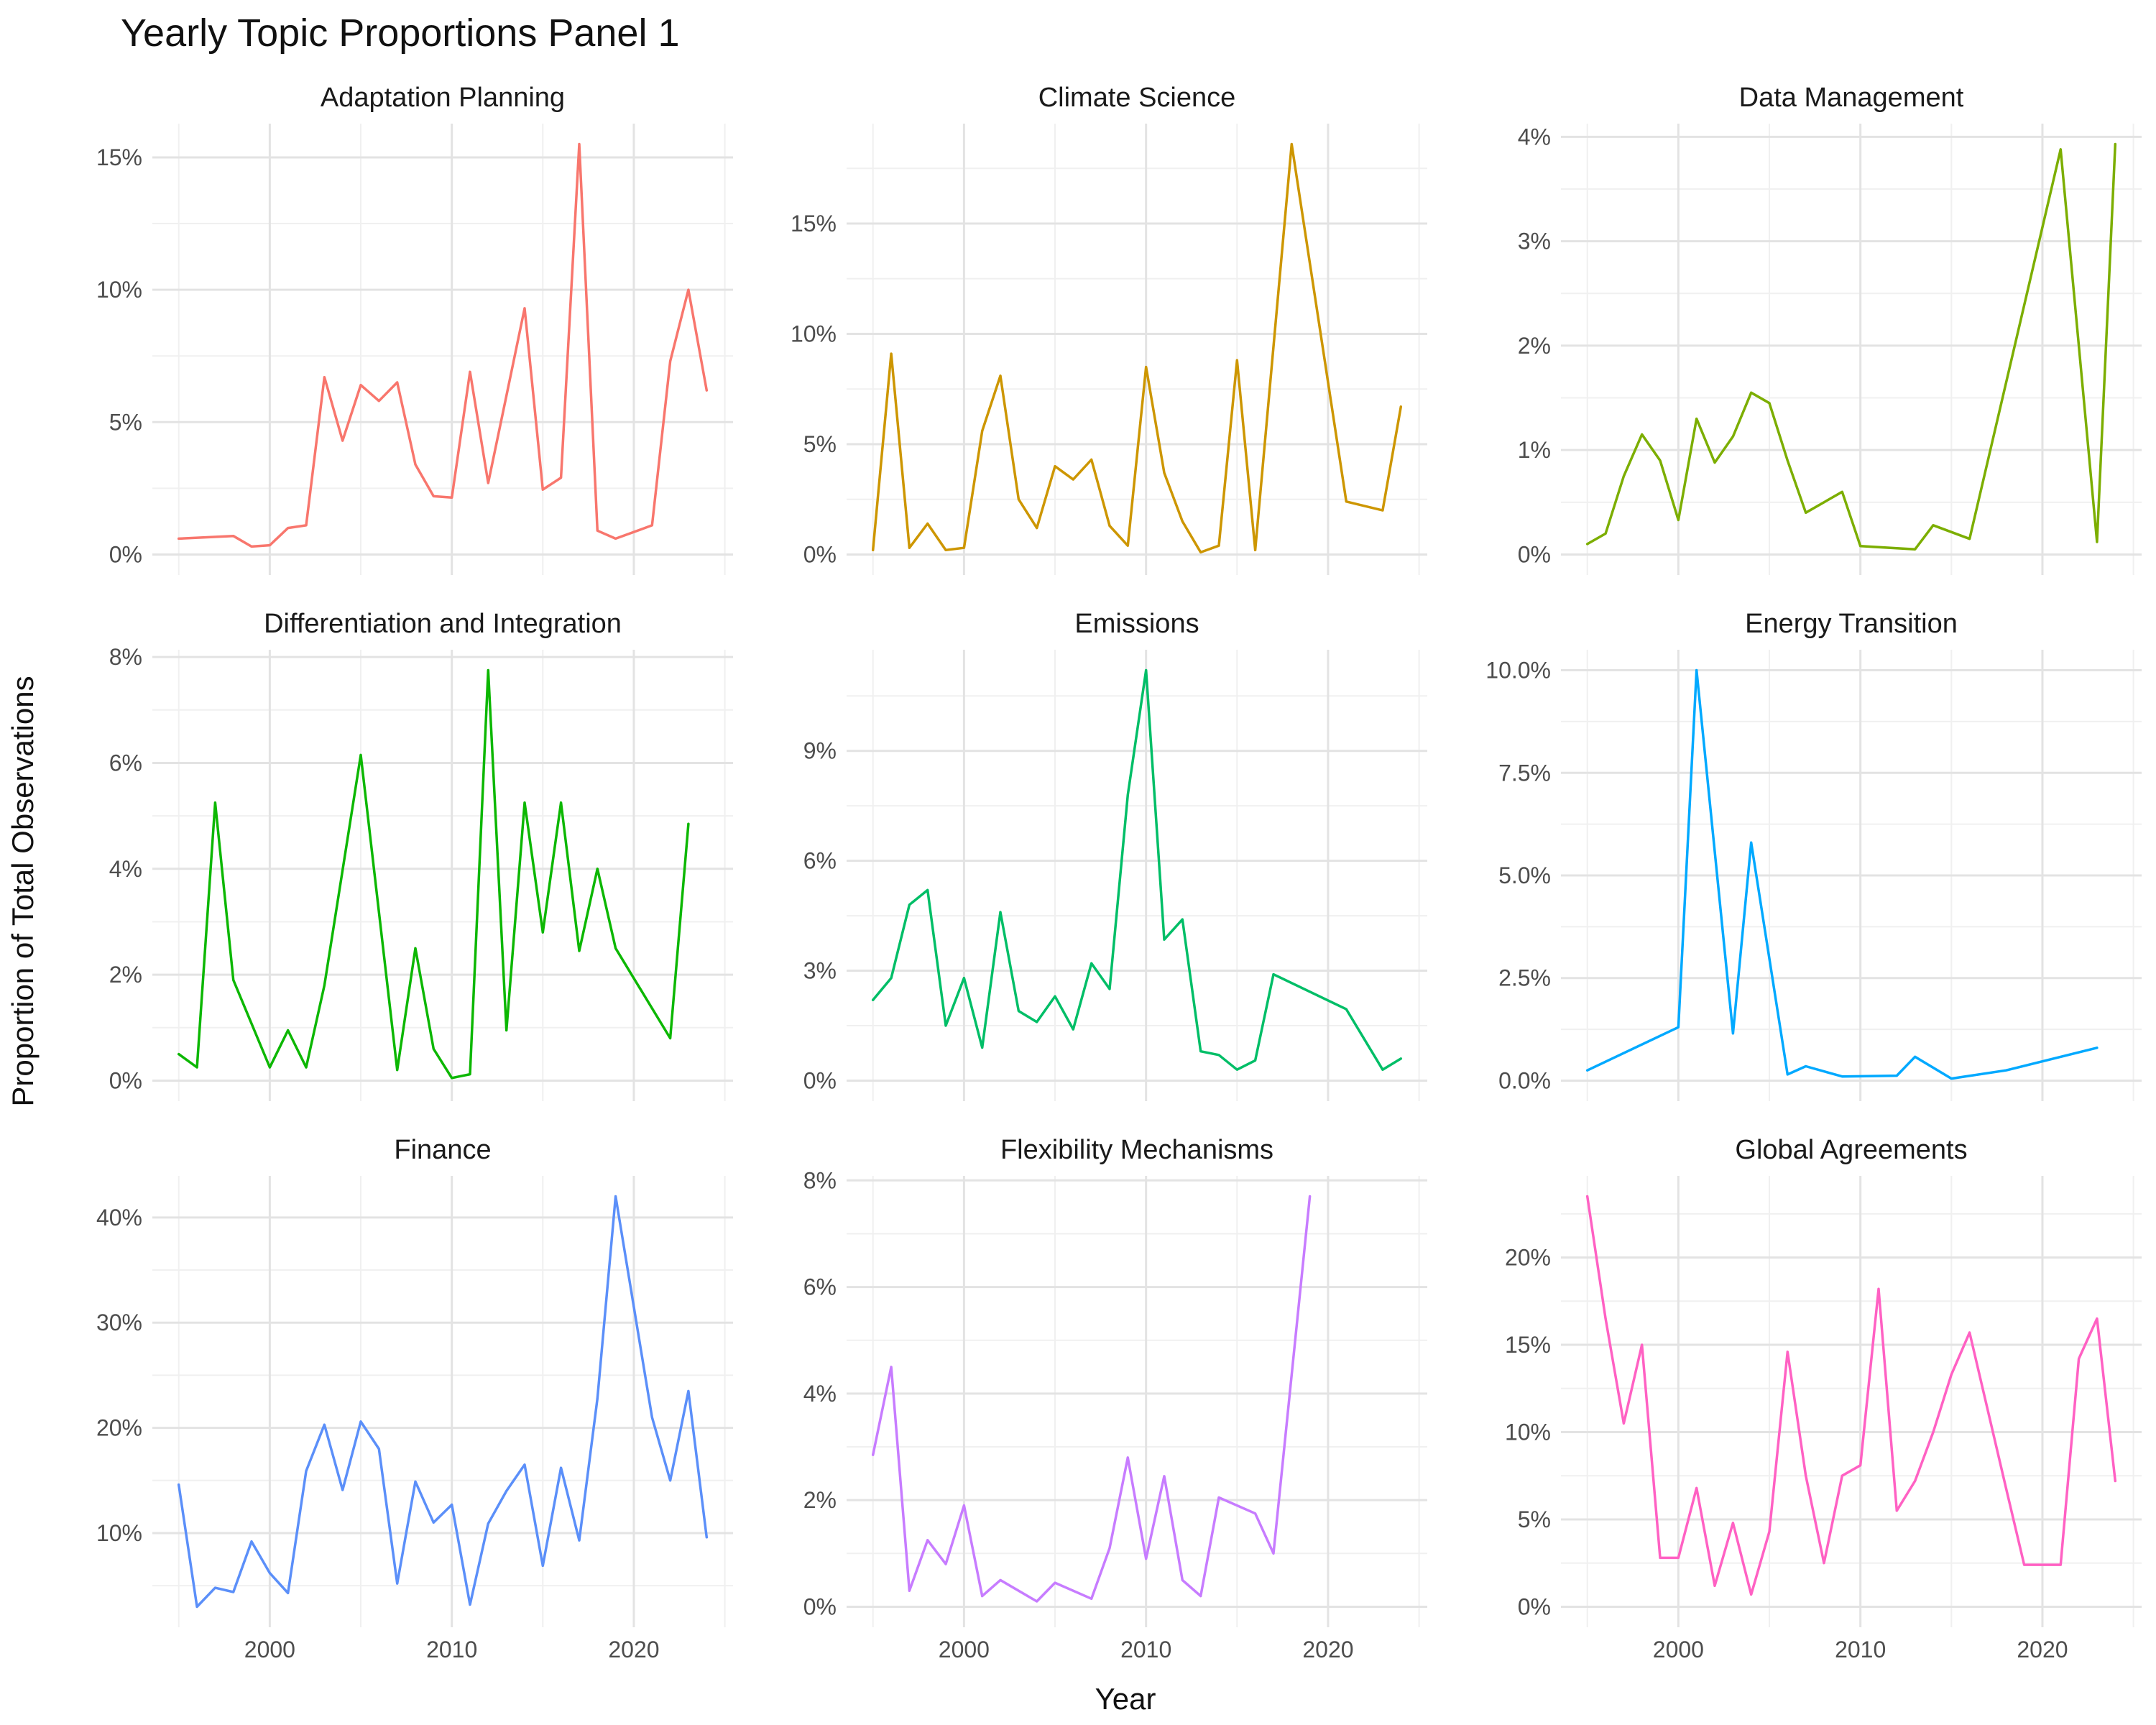  I want to click on facet-title-climate-science: Climate Science, so click(1137, 98).